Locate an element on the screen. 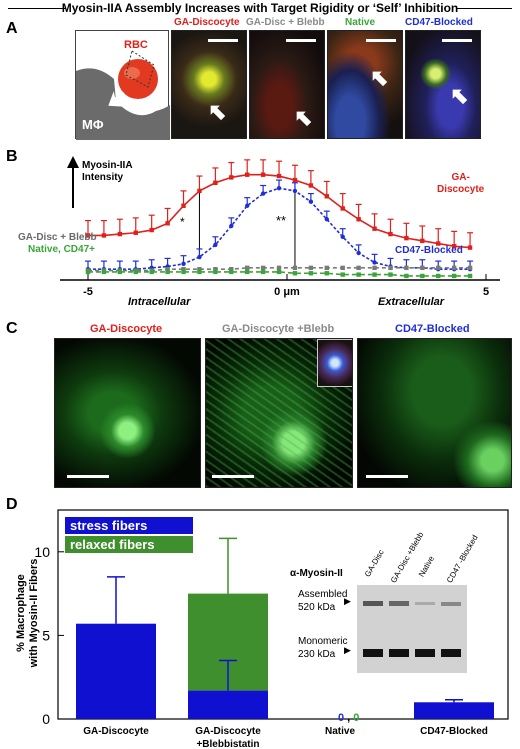 The image size is (520, 749). image-label-ga-disc-blebb: GA-Disc + Blebb is located at coordinates (285, 22).